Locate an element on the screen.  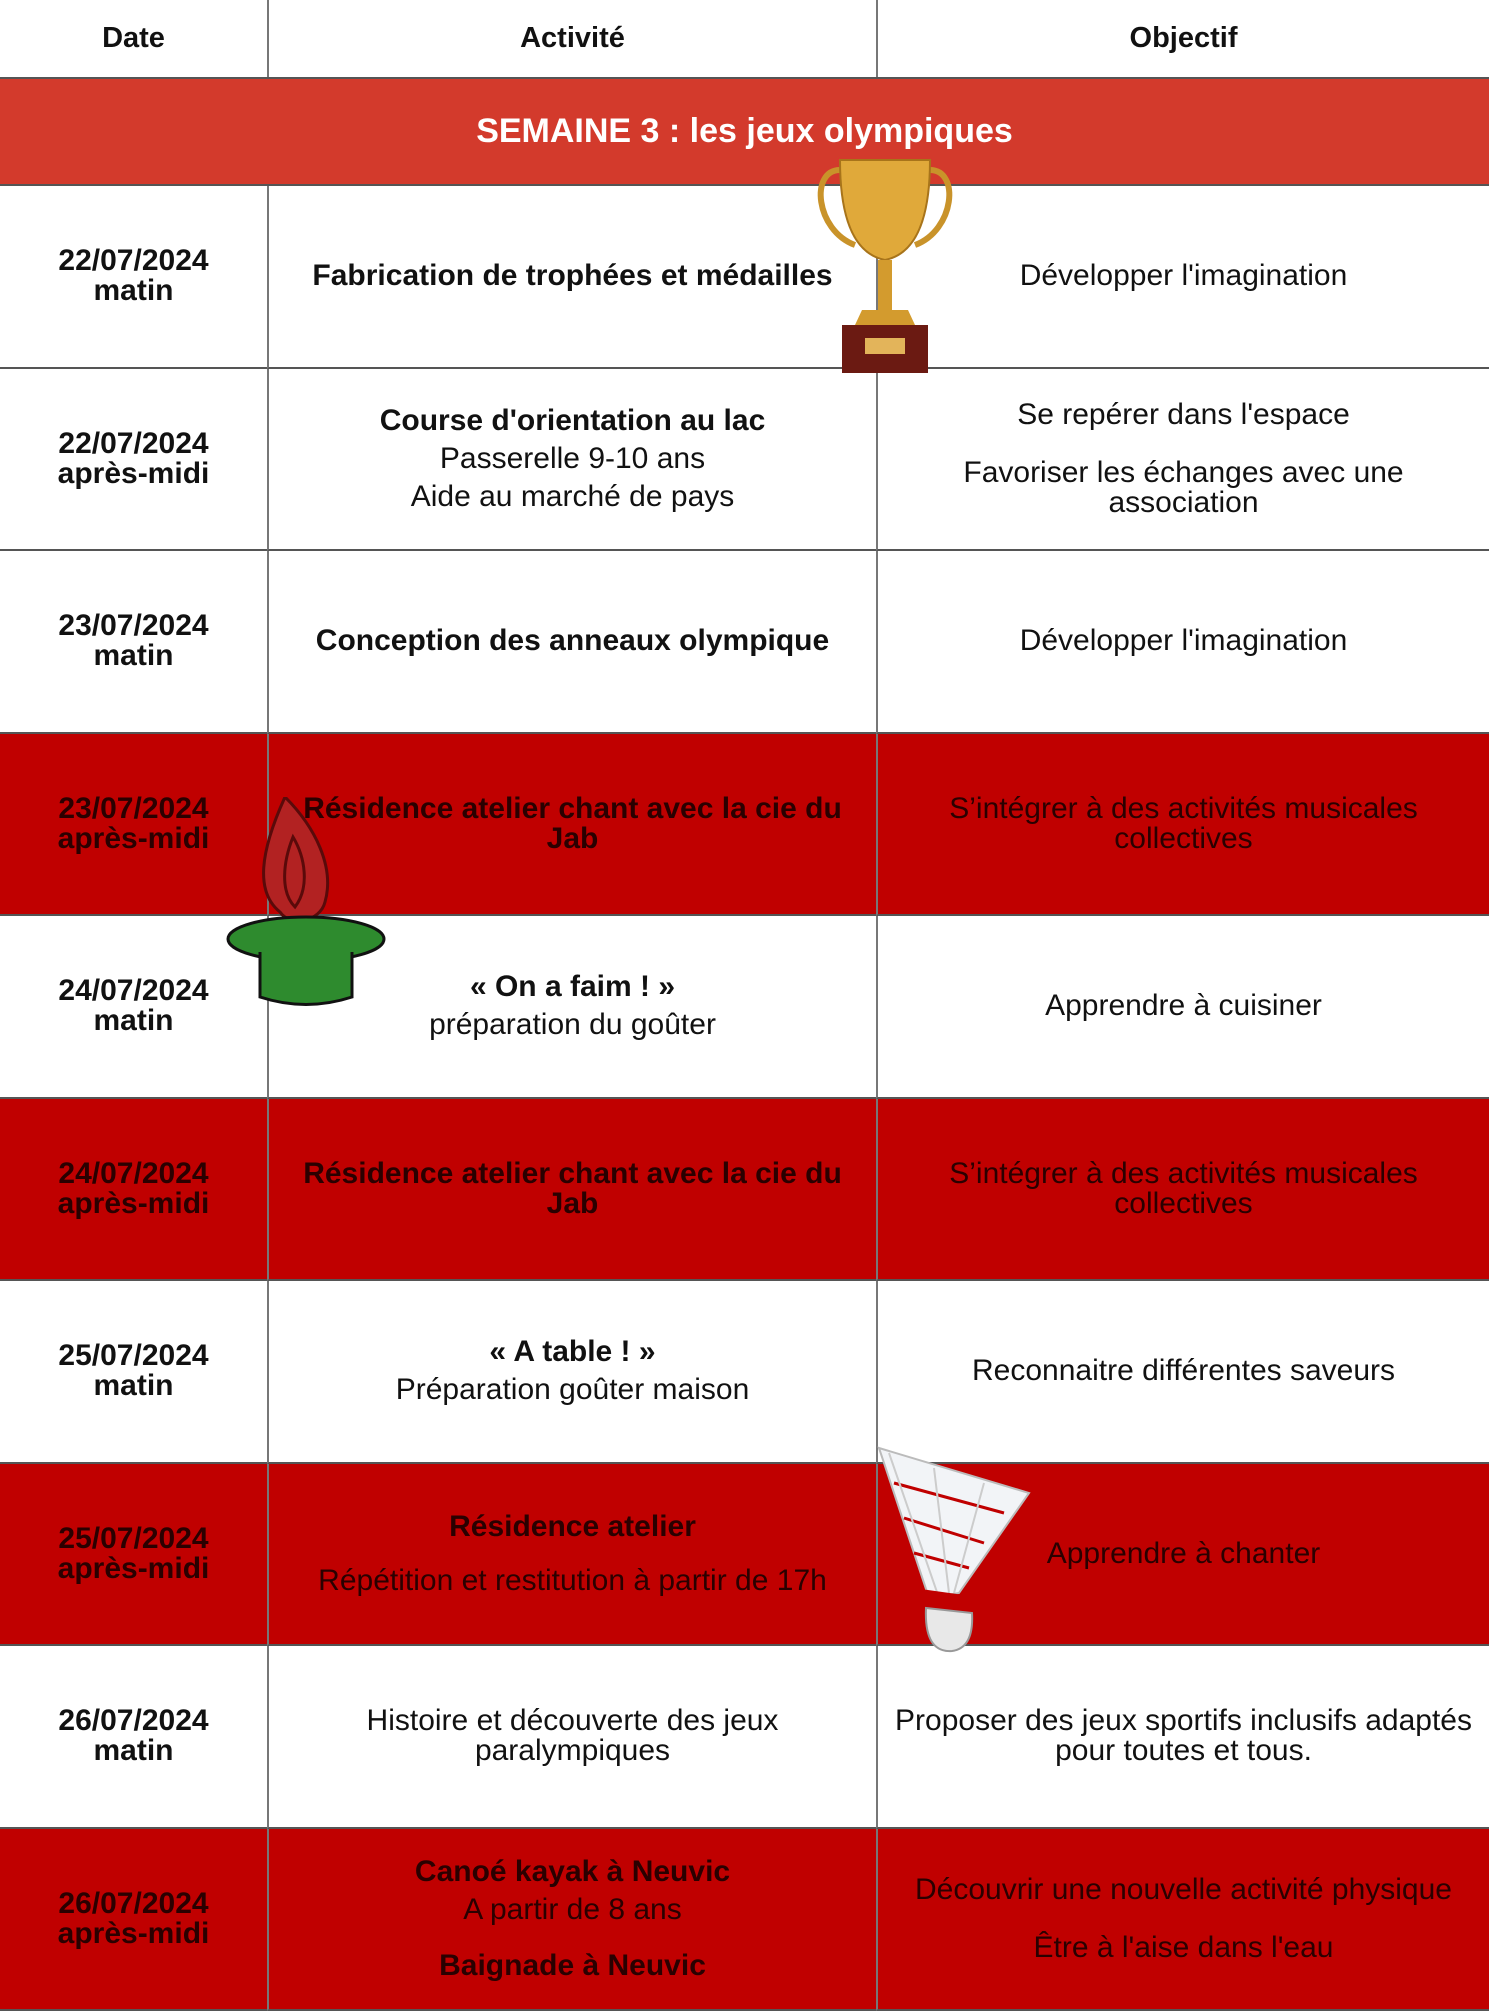
objective: Se repérer dans l'espace is located at coordinates (1183, 414).